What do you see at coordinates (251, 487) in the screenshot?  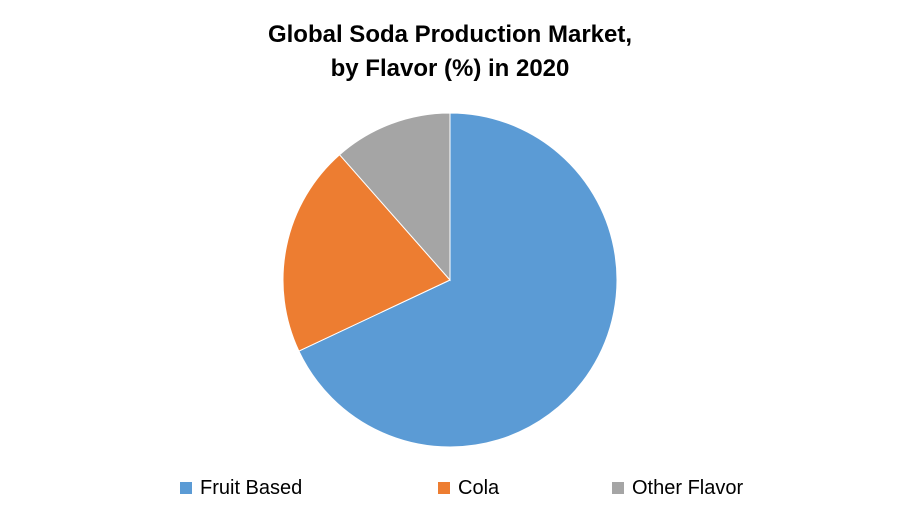 I see `legend-label-fruit-based: Fruit Based` at bounding box center [251, 487].